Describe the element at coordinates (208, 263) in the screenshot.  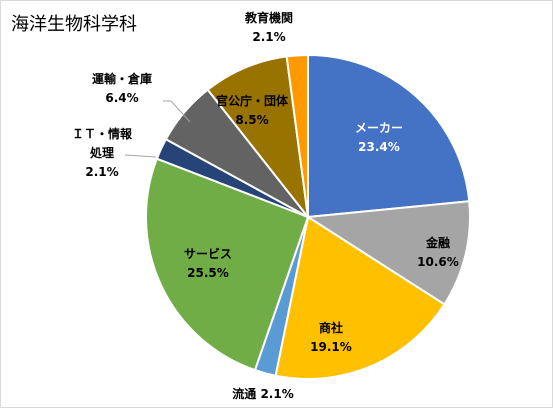
I see `data-label: サービス 25.5%` at that location.